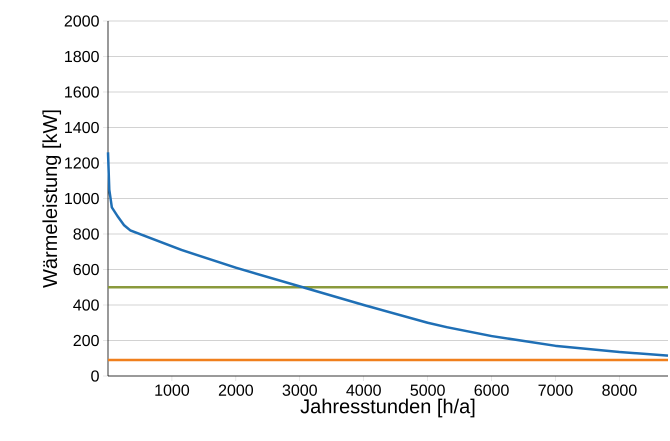  What do you see at coordinates (86, 270) in the screenshot?
I see `y-tick-label: 600` at bounding box center [86, 270].